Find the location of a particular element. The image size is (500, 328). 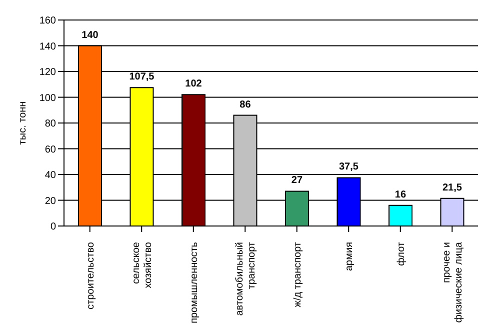

data-label: 107,5 is located at coordinates (142, 77).